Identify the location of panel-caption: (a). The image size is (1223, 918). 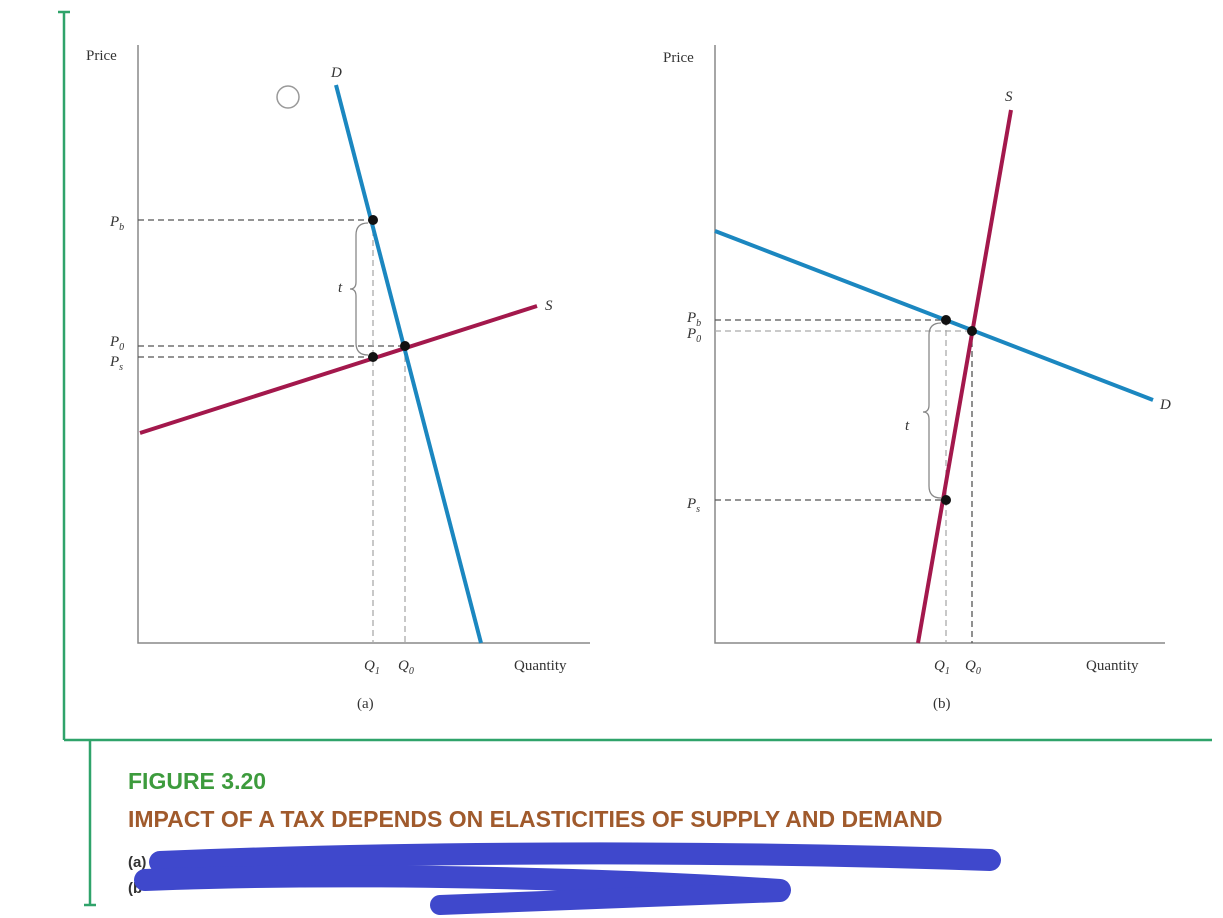
(365, 704).